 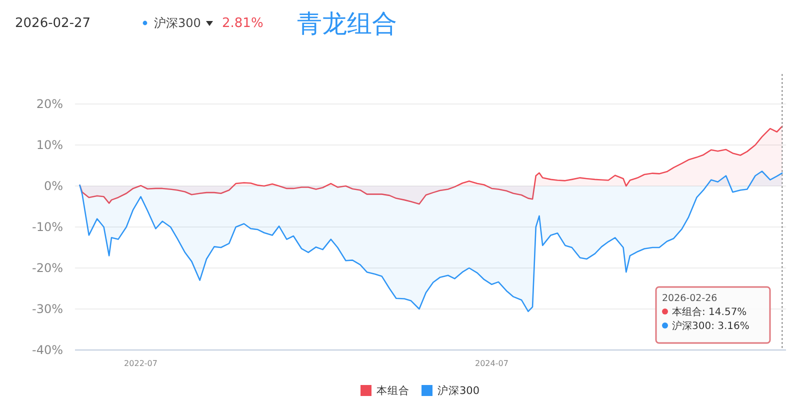 I want to click on x-tick-label: 2024-07, so click(x=491, y=363).